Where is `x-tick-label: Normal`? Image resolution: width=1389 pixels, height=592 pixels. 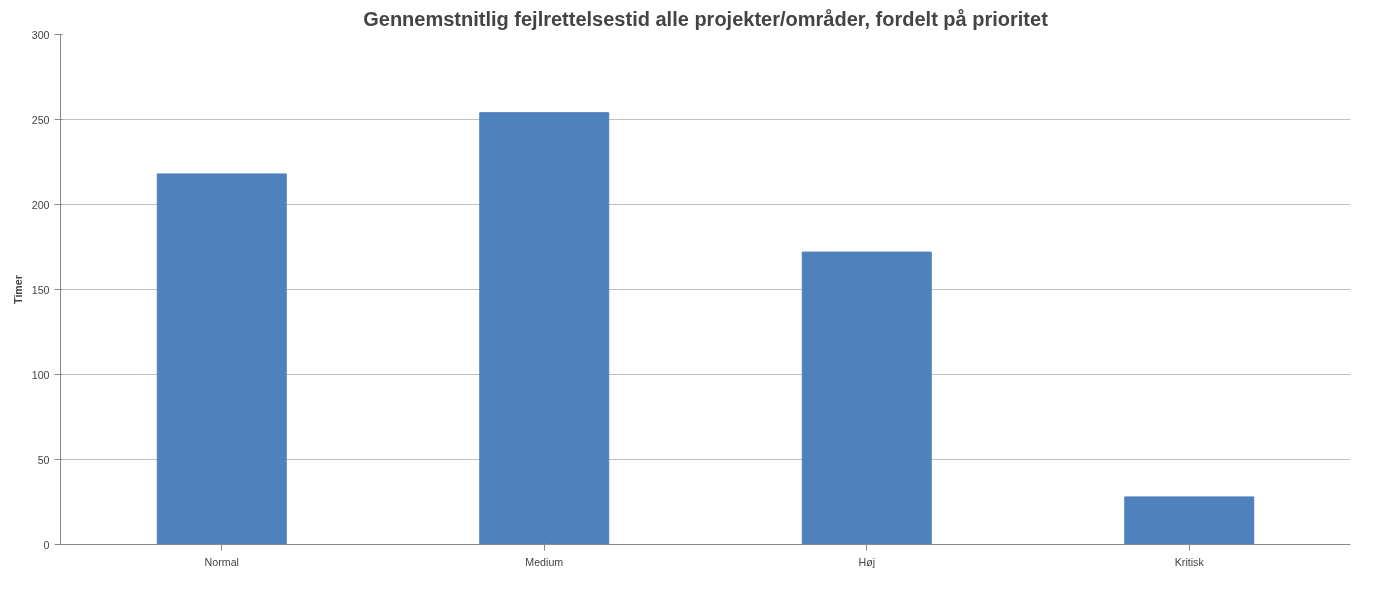
x-tick-label: Normal is located at coordinates (221, 561).